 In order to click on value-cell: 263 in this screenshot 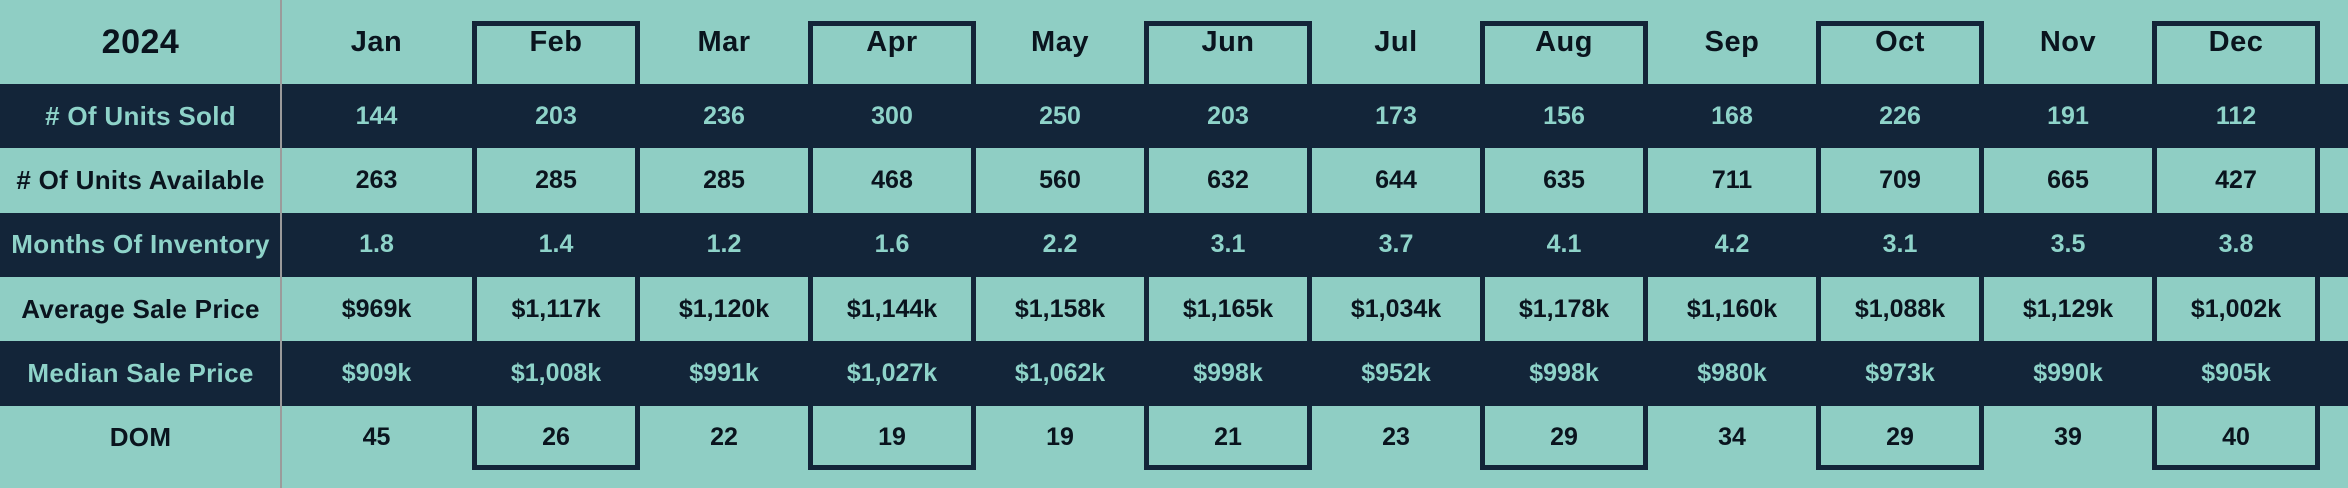, I will do `click(376, 179)`.